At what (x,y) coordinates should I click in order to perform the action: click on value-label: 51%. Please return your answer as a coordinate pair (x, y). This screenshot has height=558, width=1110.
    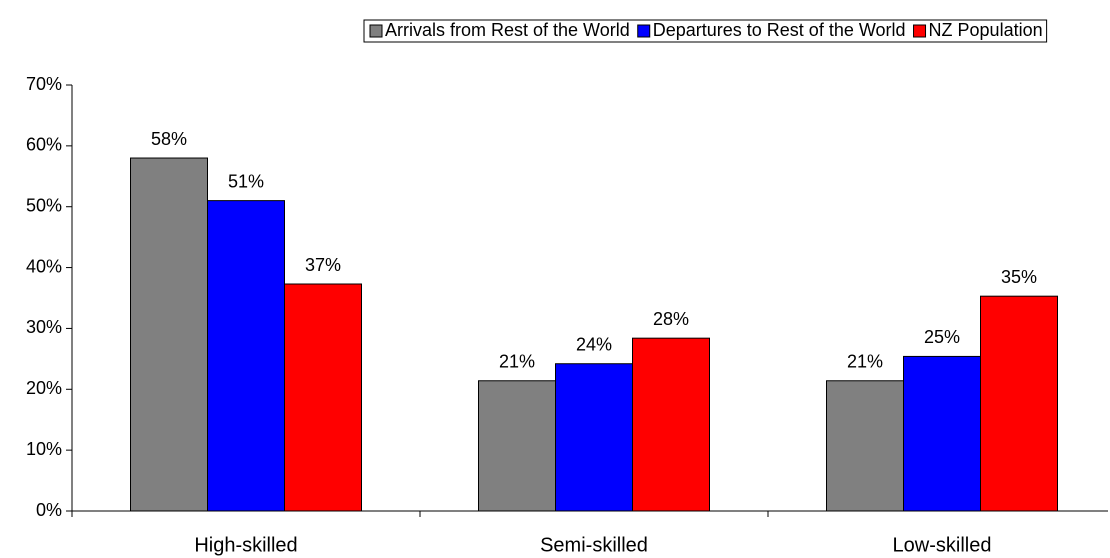
    Looking at the image, I should click on (246, 181).